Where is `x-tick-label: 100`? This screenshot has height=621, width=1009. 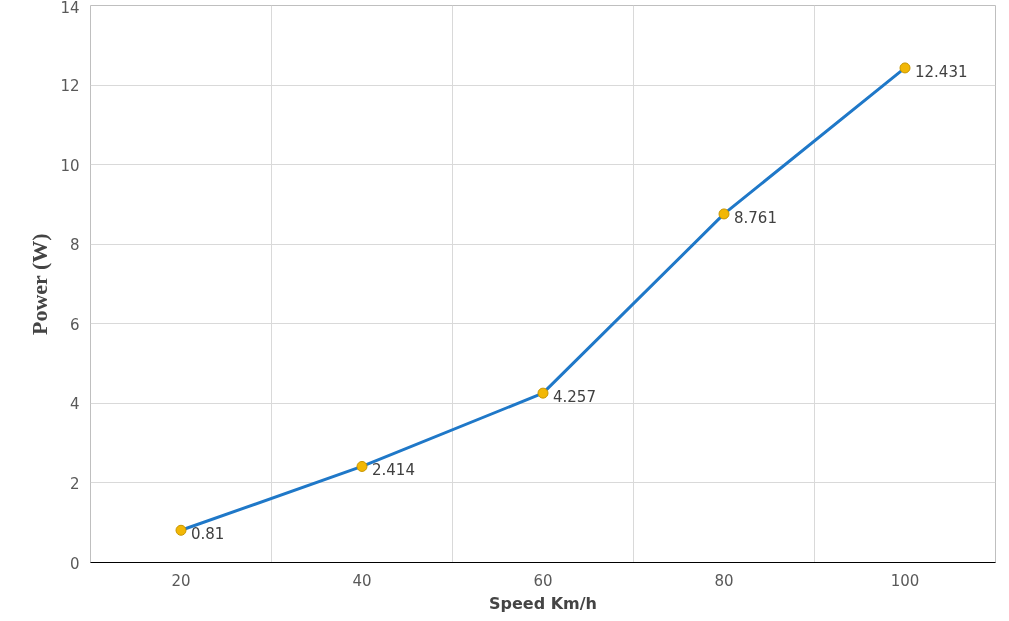
x-tick-label: 100 is located at coordinates (905, 580).